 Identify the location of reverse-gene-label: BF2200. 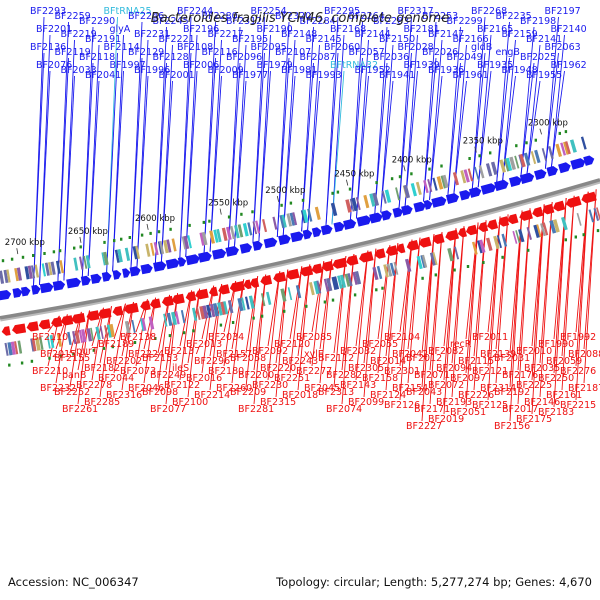
(256, 375).